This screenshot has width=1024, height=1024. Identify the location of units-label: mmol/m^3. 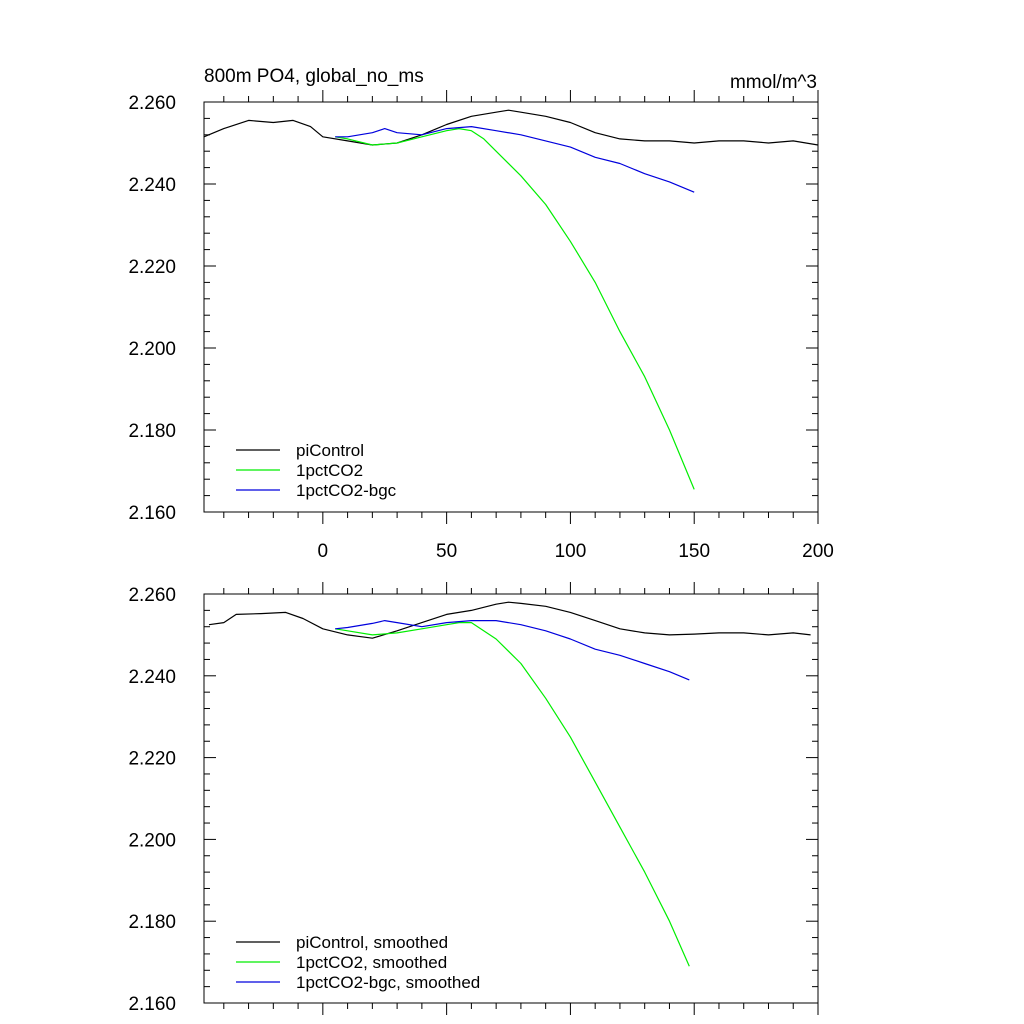
(773, 82).